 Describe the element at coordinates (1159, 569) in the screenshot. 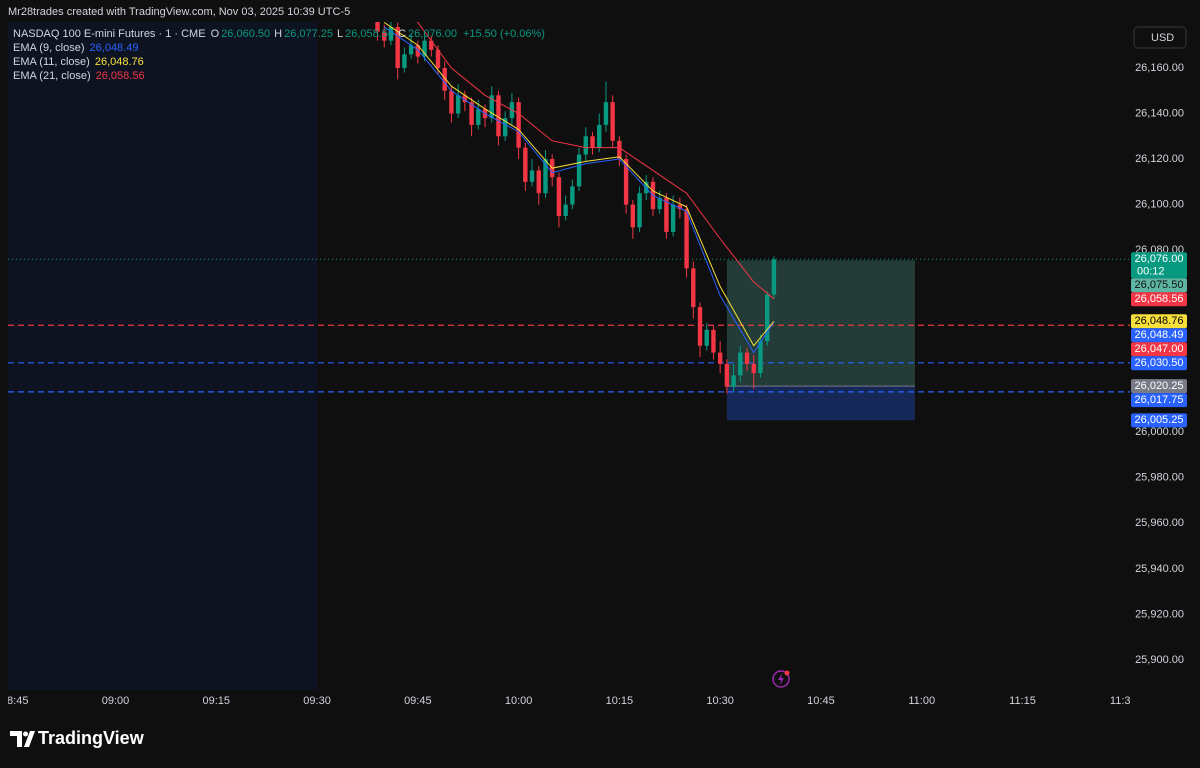

I see `y-tick-label: 25,940.00` at that location.